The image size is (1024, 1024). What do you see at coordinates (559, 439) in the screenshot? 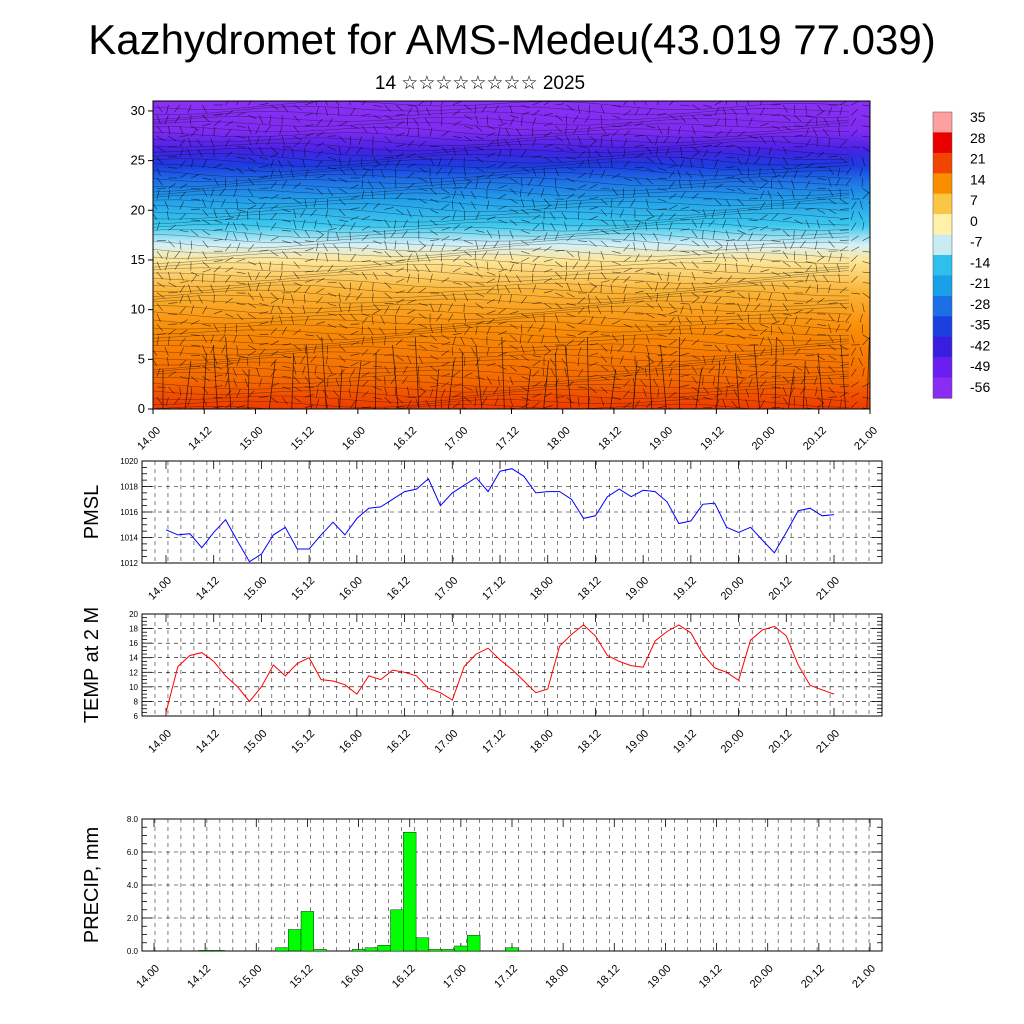
I see `heatmap-x-tick-label: 18.00` at bounding box center [559, 439].